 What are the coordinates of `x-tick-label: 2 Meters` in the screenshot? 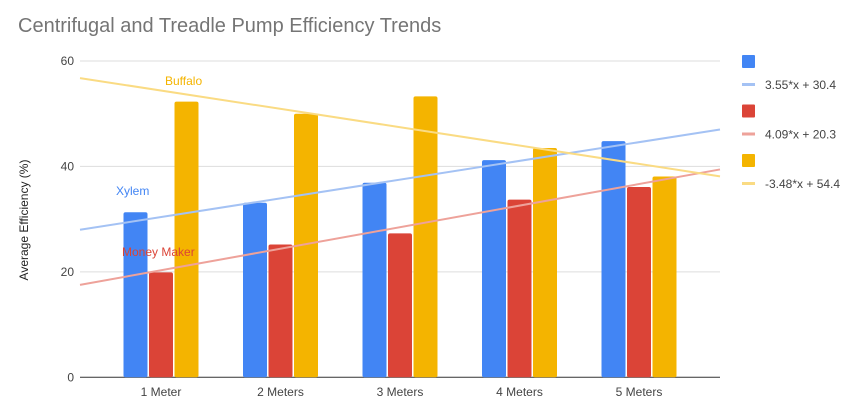 It's located at (280, 392).